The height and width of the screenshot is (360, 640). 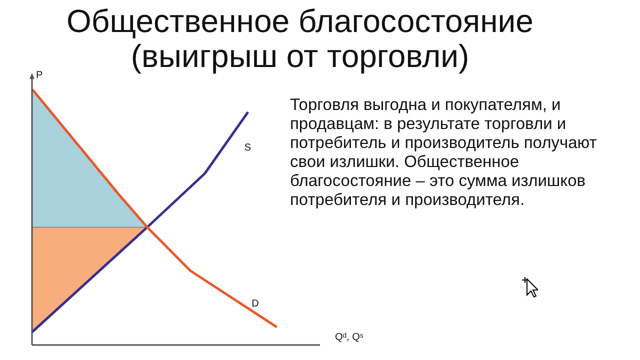 What do you see at coordinates (349, 337) in the screenshot?
I see `x-axis-title: Qᵈ, Qˢ` at bounding box center [349, 337].